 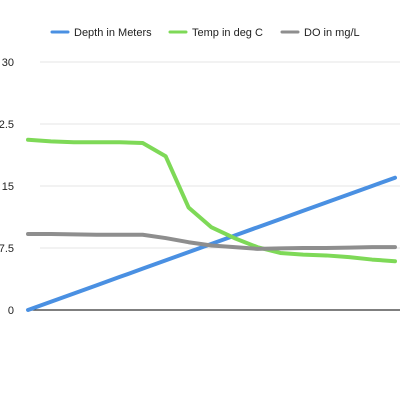 What do you see at coordinates (227, 33) in the screenshot?
I see `legend-label-1: Temp in deg C` at bounding box center [227, 33].